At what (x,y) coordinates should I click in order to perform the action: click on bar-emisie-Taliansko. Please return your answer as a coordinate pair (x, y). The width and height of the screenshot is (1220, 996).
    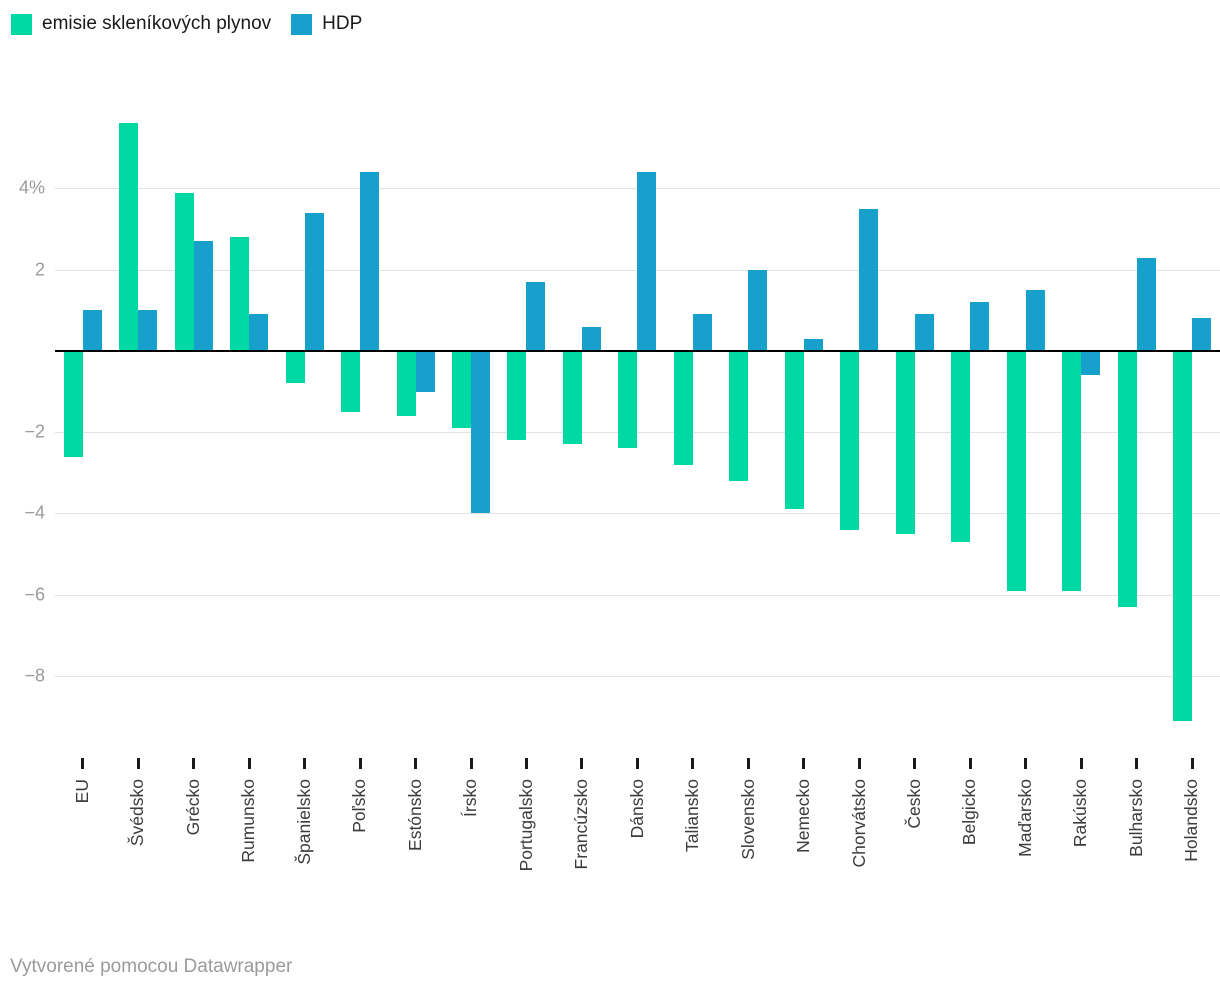
    Looking at the image, I should click on (683, 407).